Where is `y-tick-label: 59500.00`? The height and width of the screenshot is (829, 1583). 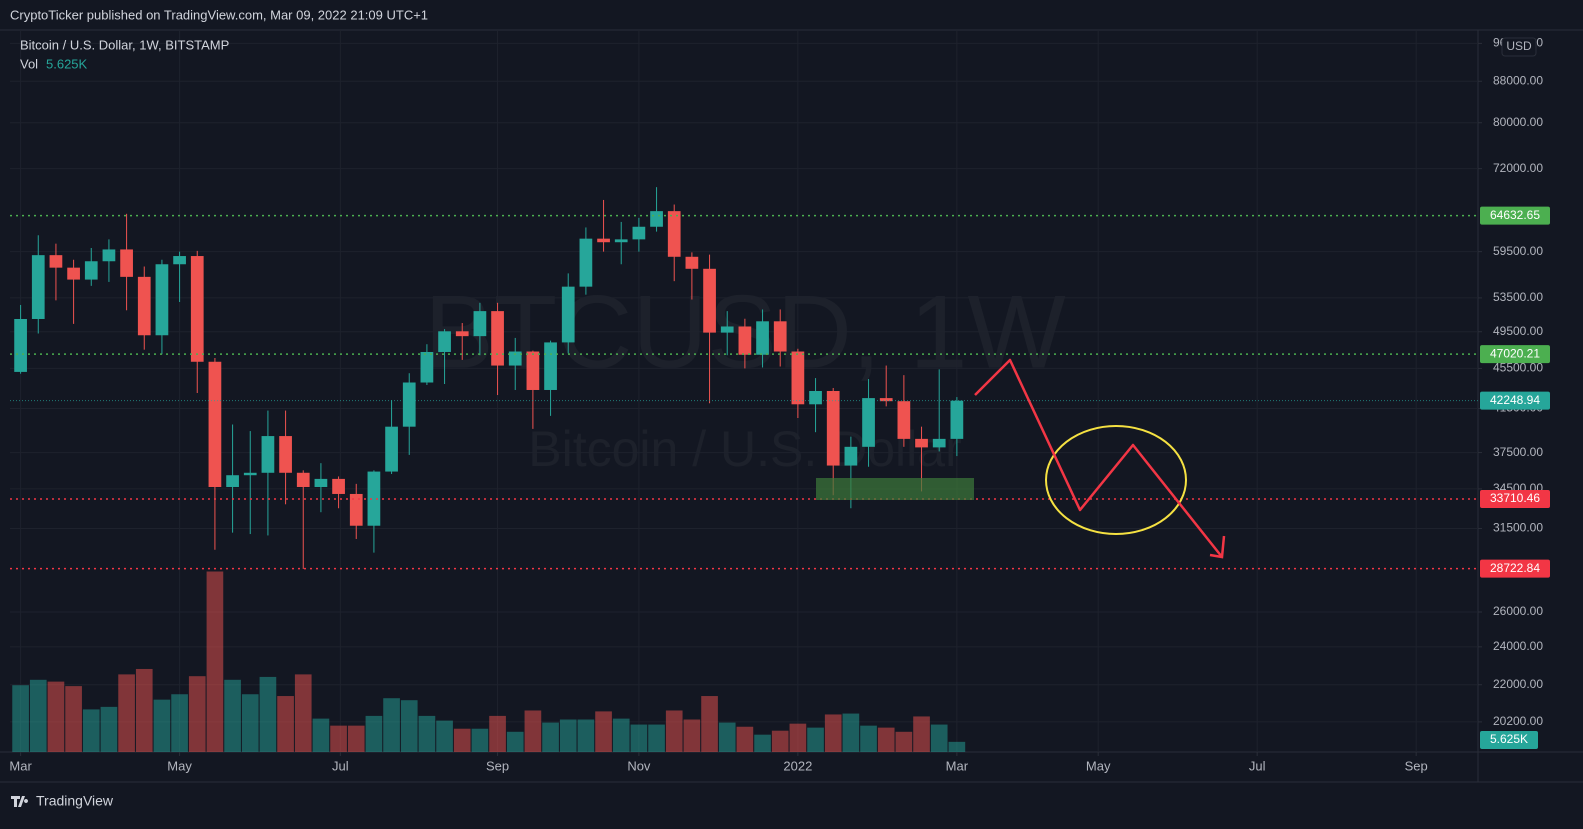 y-tick-label: 59500.00 is located at coordinates (1518, 251).